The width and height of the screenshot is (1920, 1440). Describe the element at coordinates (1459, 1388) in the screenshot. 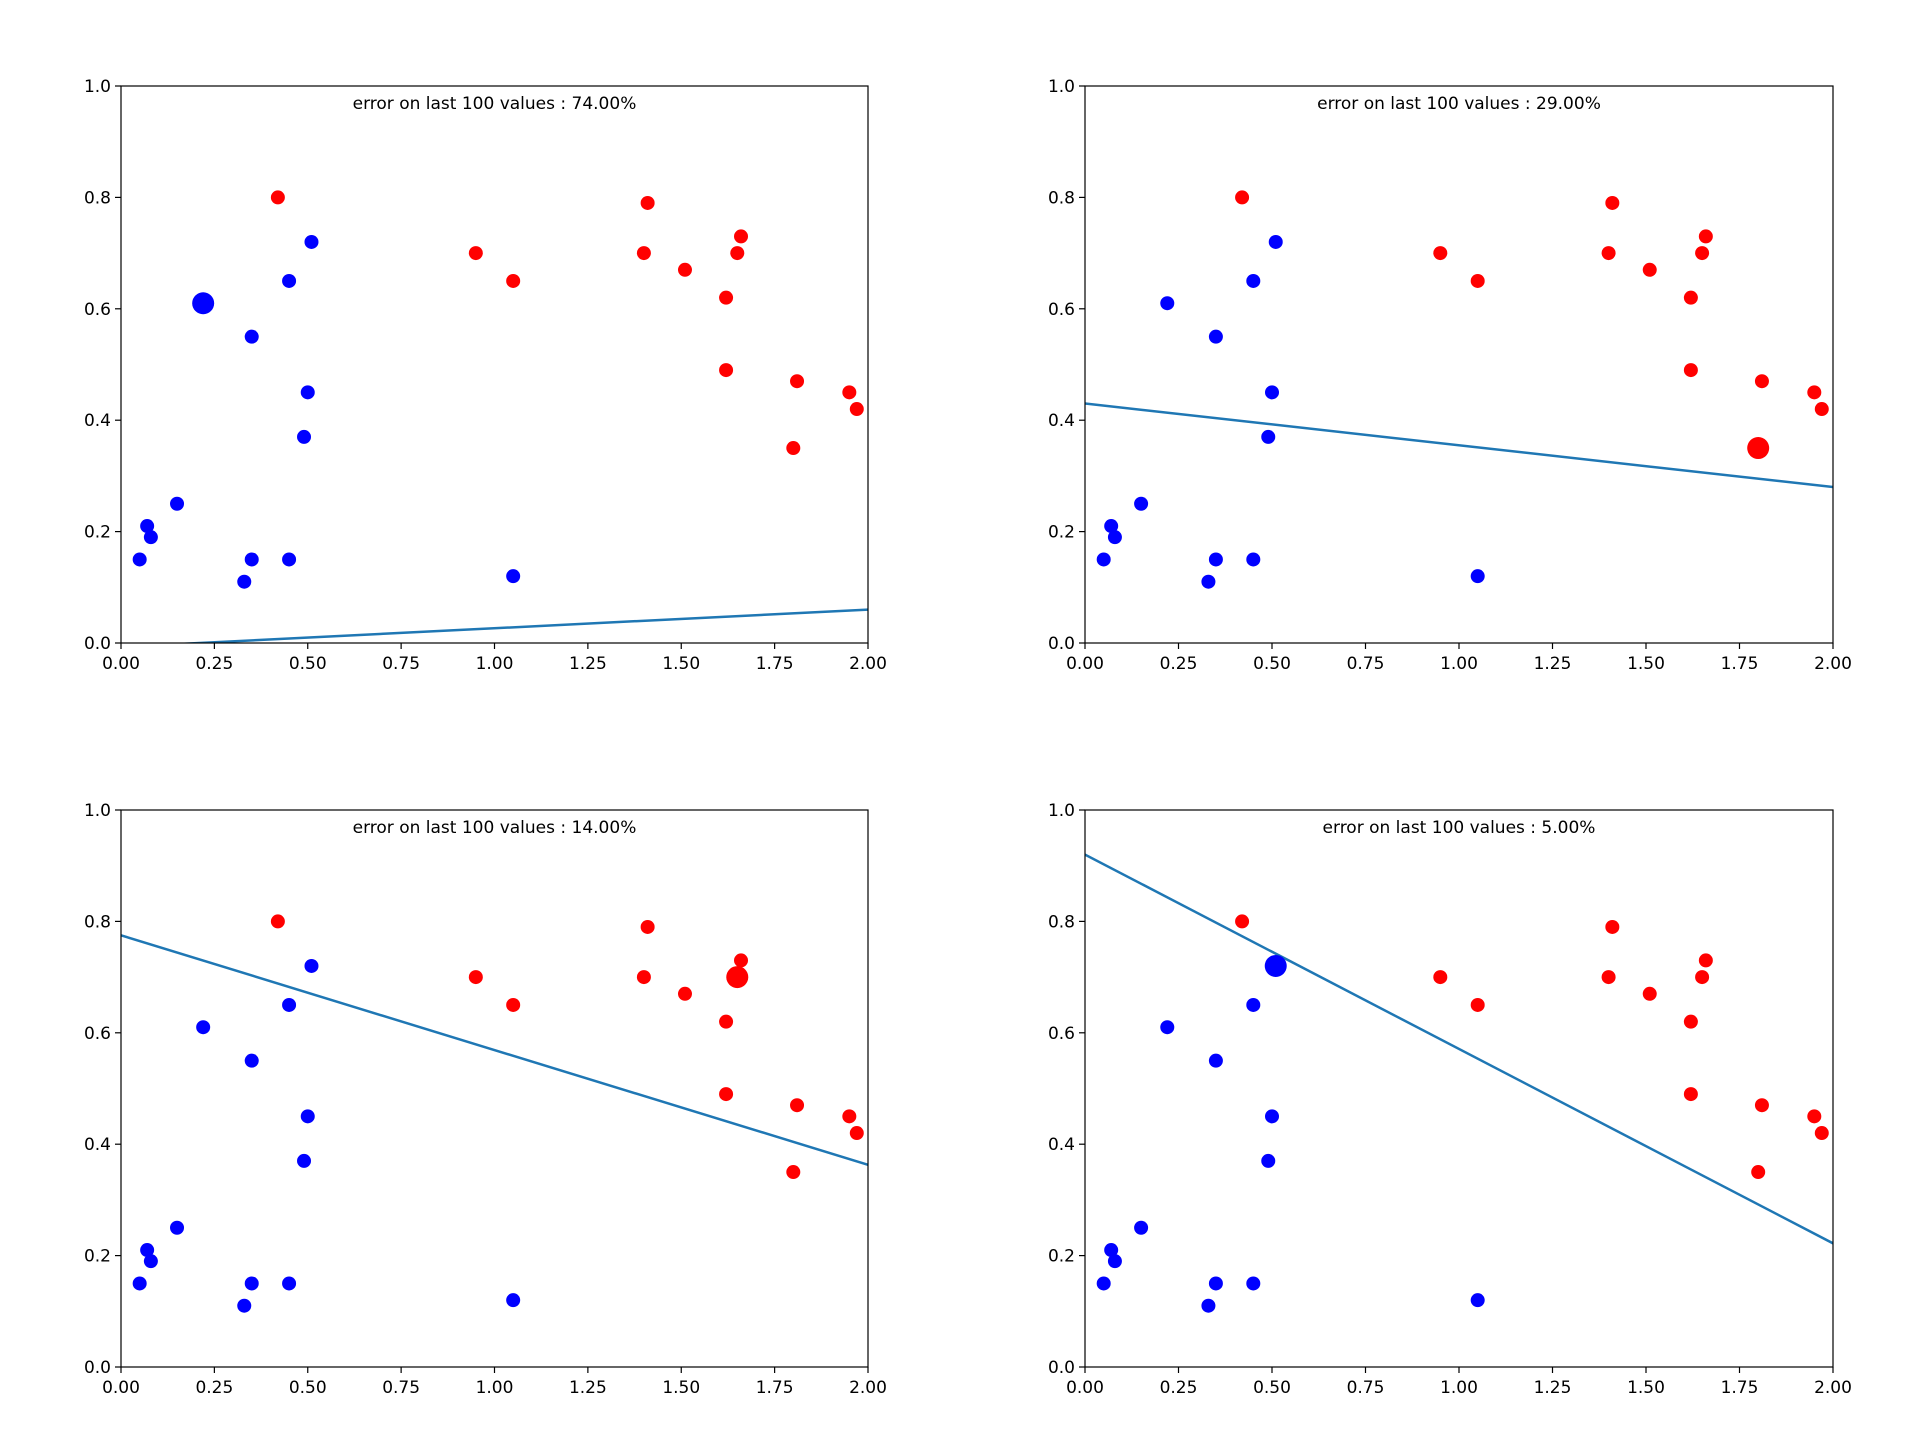

I see `x-tick-label: 1.00` at that location.